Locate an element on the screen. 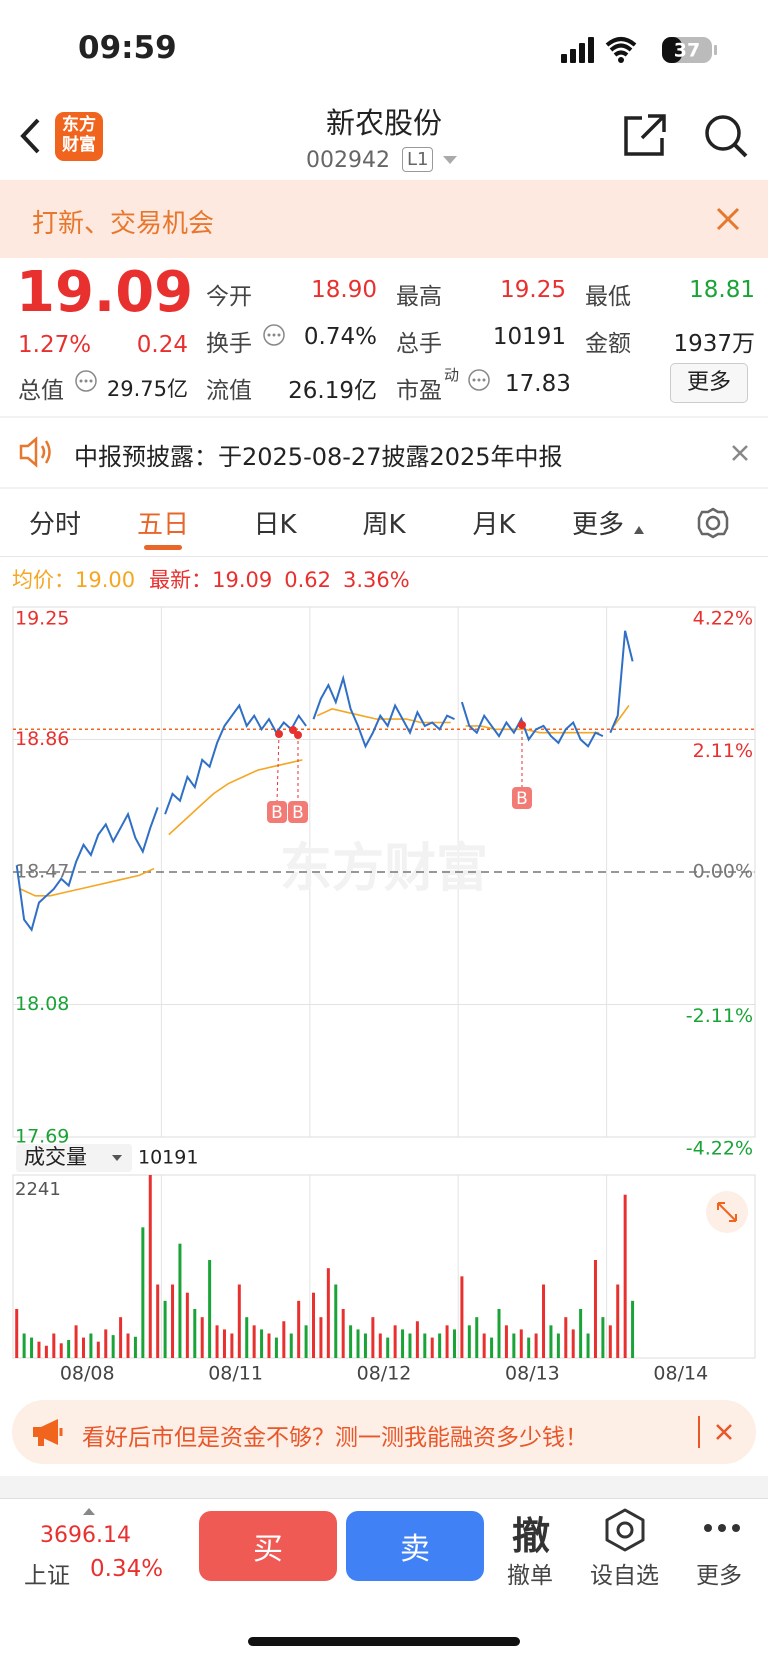  more-button: 更多 is located at coordinates (709, 383).